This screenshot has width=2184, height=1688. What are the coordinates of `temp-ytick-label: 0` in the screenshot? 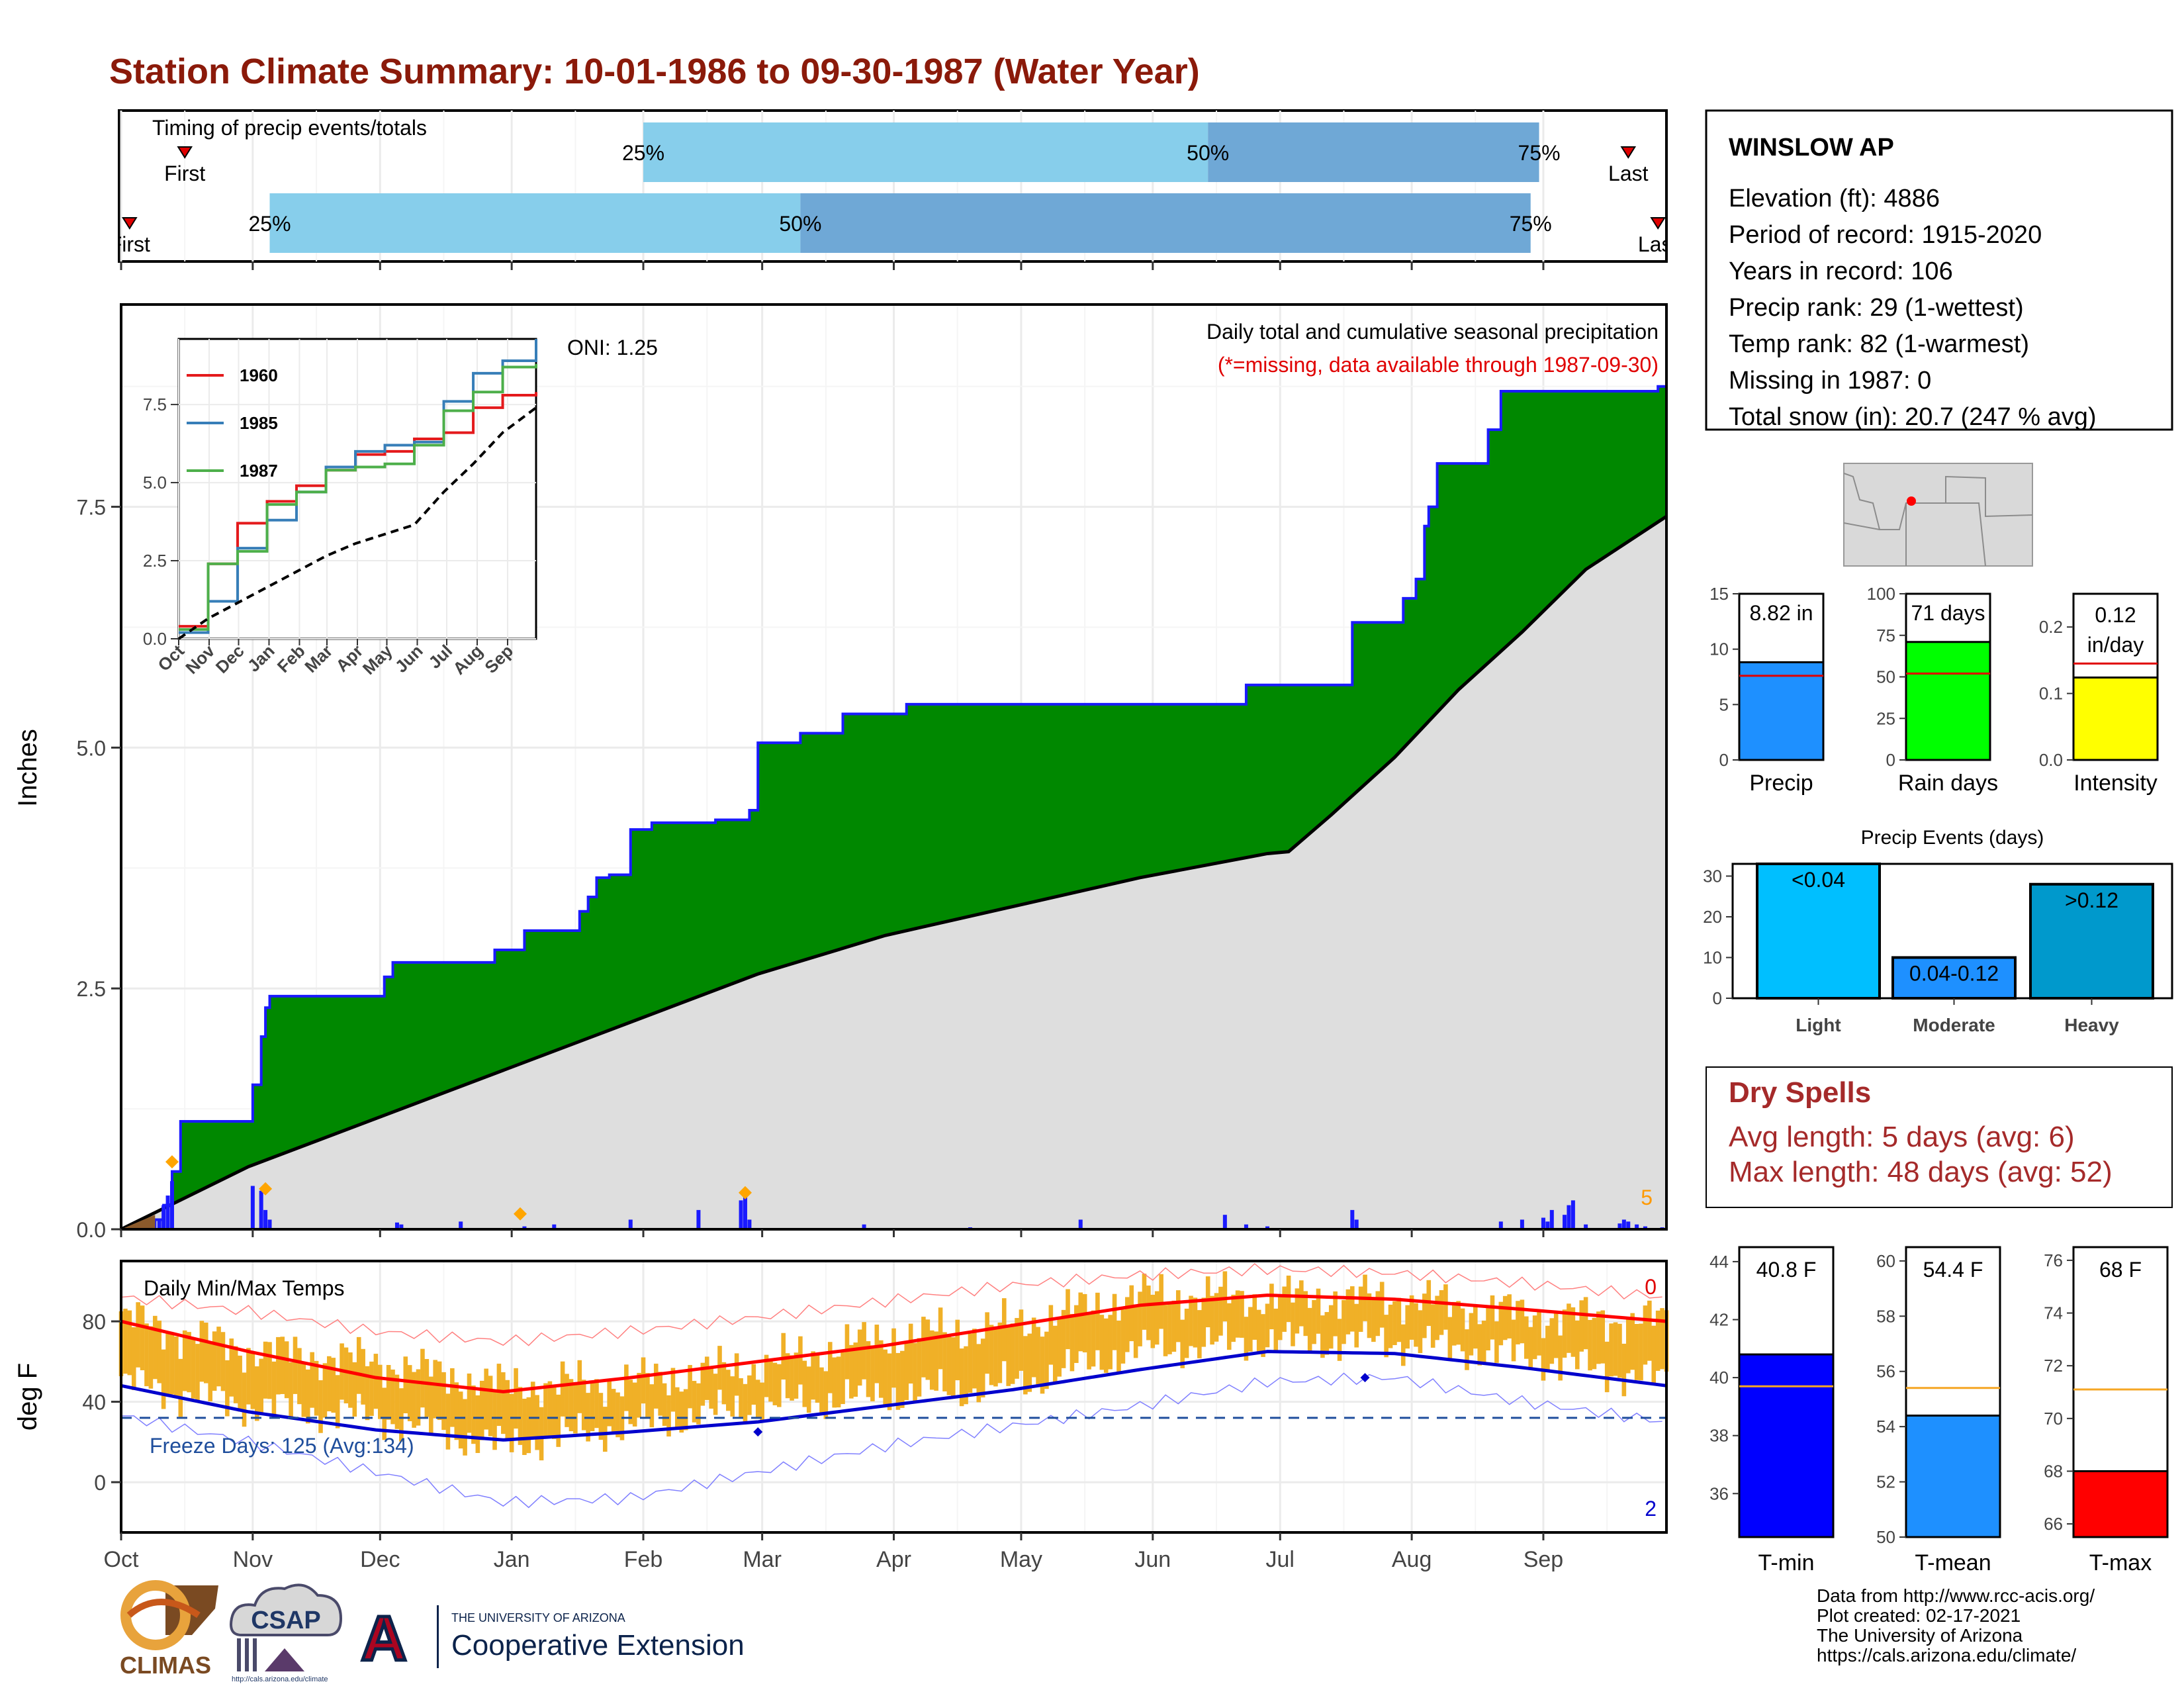 It's located at (100, 1483).